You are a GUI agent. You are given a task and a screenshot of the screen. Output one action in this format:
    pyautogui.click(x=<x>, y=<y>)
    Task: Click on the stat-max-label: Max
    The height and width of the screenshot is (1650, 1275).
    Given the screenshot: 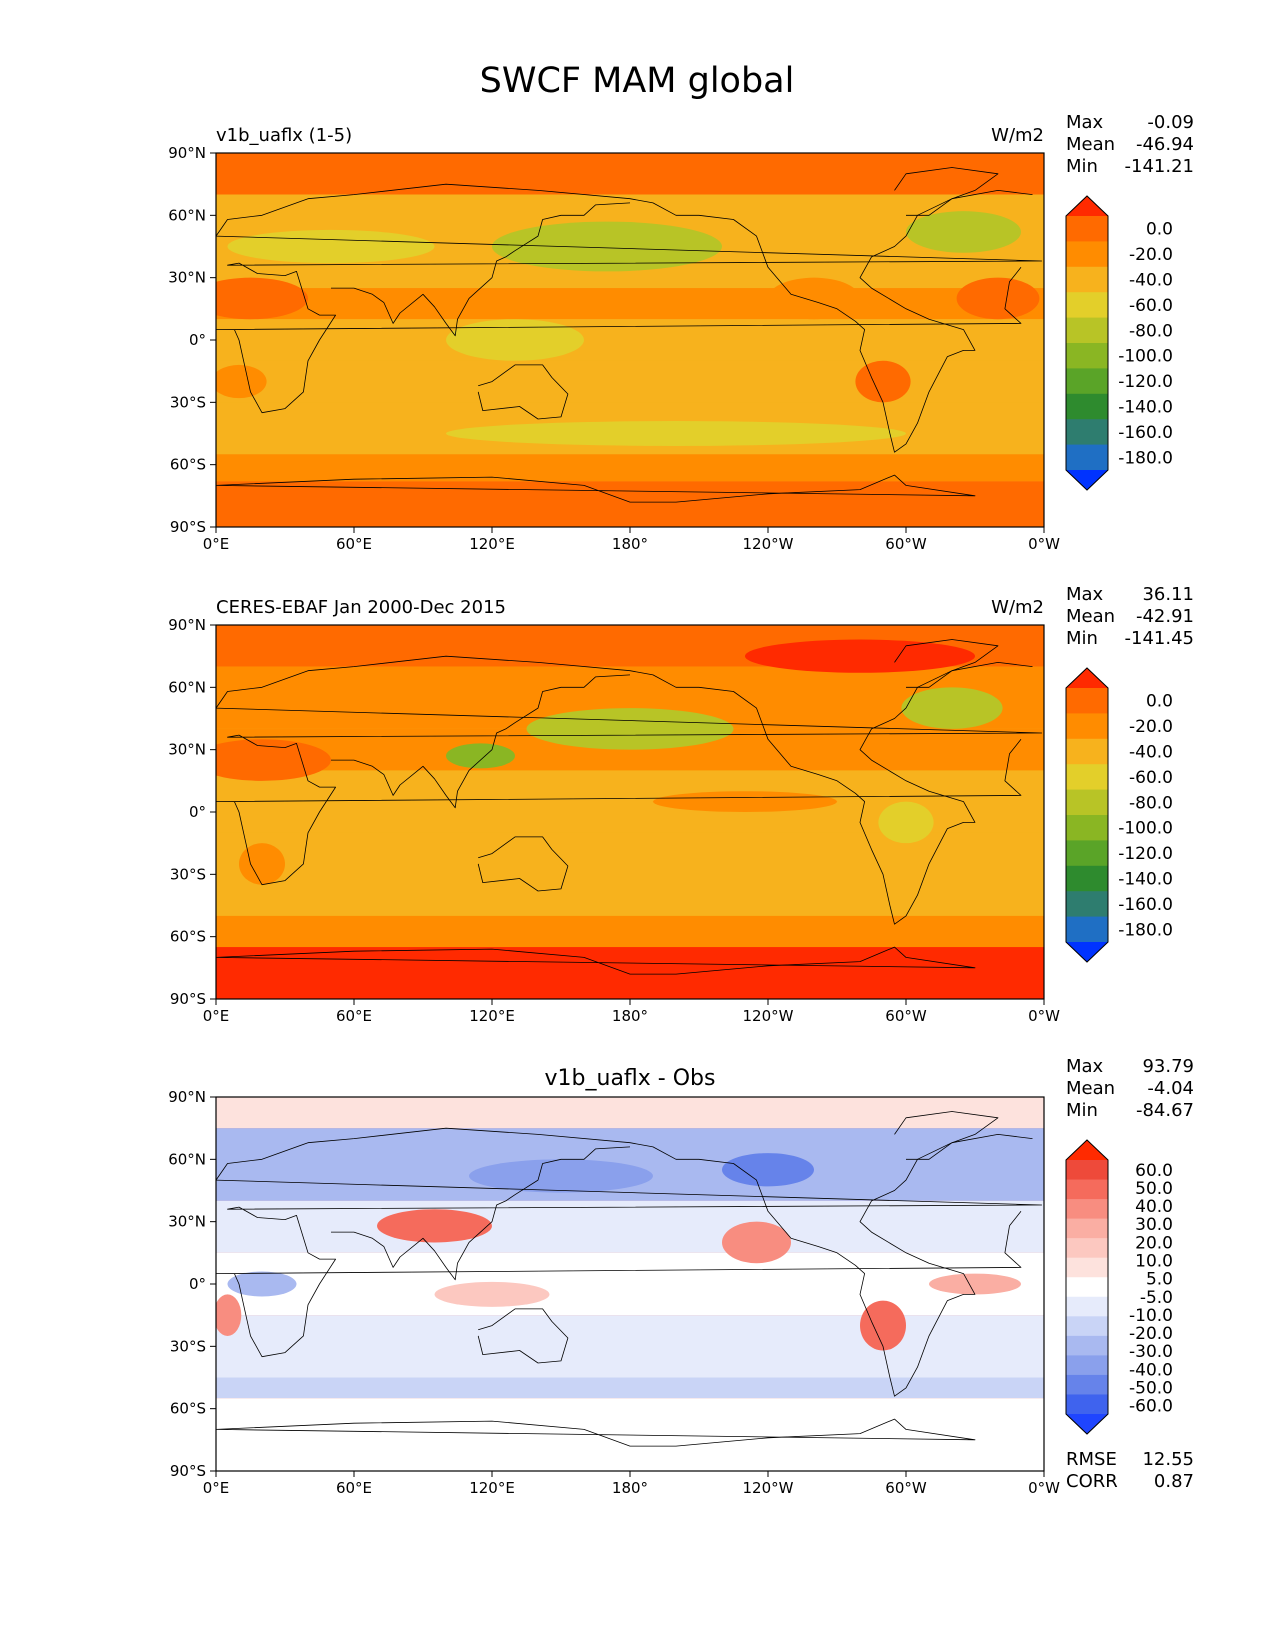 What is the action you would take?
    pyautogui.click(x=1085, y=594)
    